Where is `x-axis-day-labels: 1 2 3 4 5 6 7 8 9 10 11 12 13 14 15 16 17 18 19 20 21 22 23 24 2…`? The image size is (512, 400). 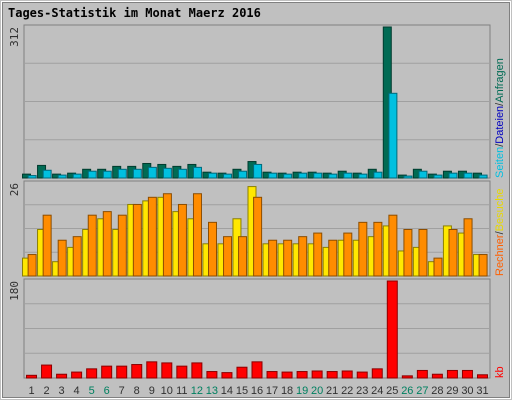
x-axis-day-labels: 1 2 3 4 5 6 7 8 9 10 11 12 13 14 15 16 17 18 19 20 21 22 23 24 2… is located at coordinates (258, 391).